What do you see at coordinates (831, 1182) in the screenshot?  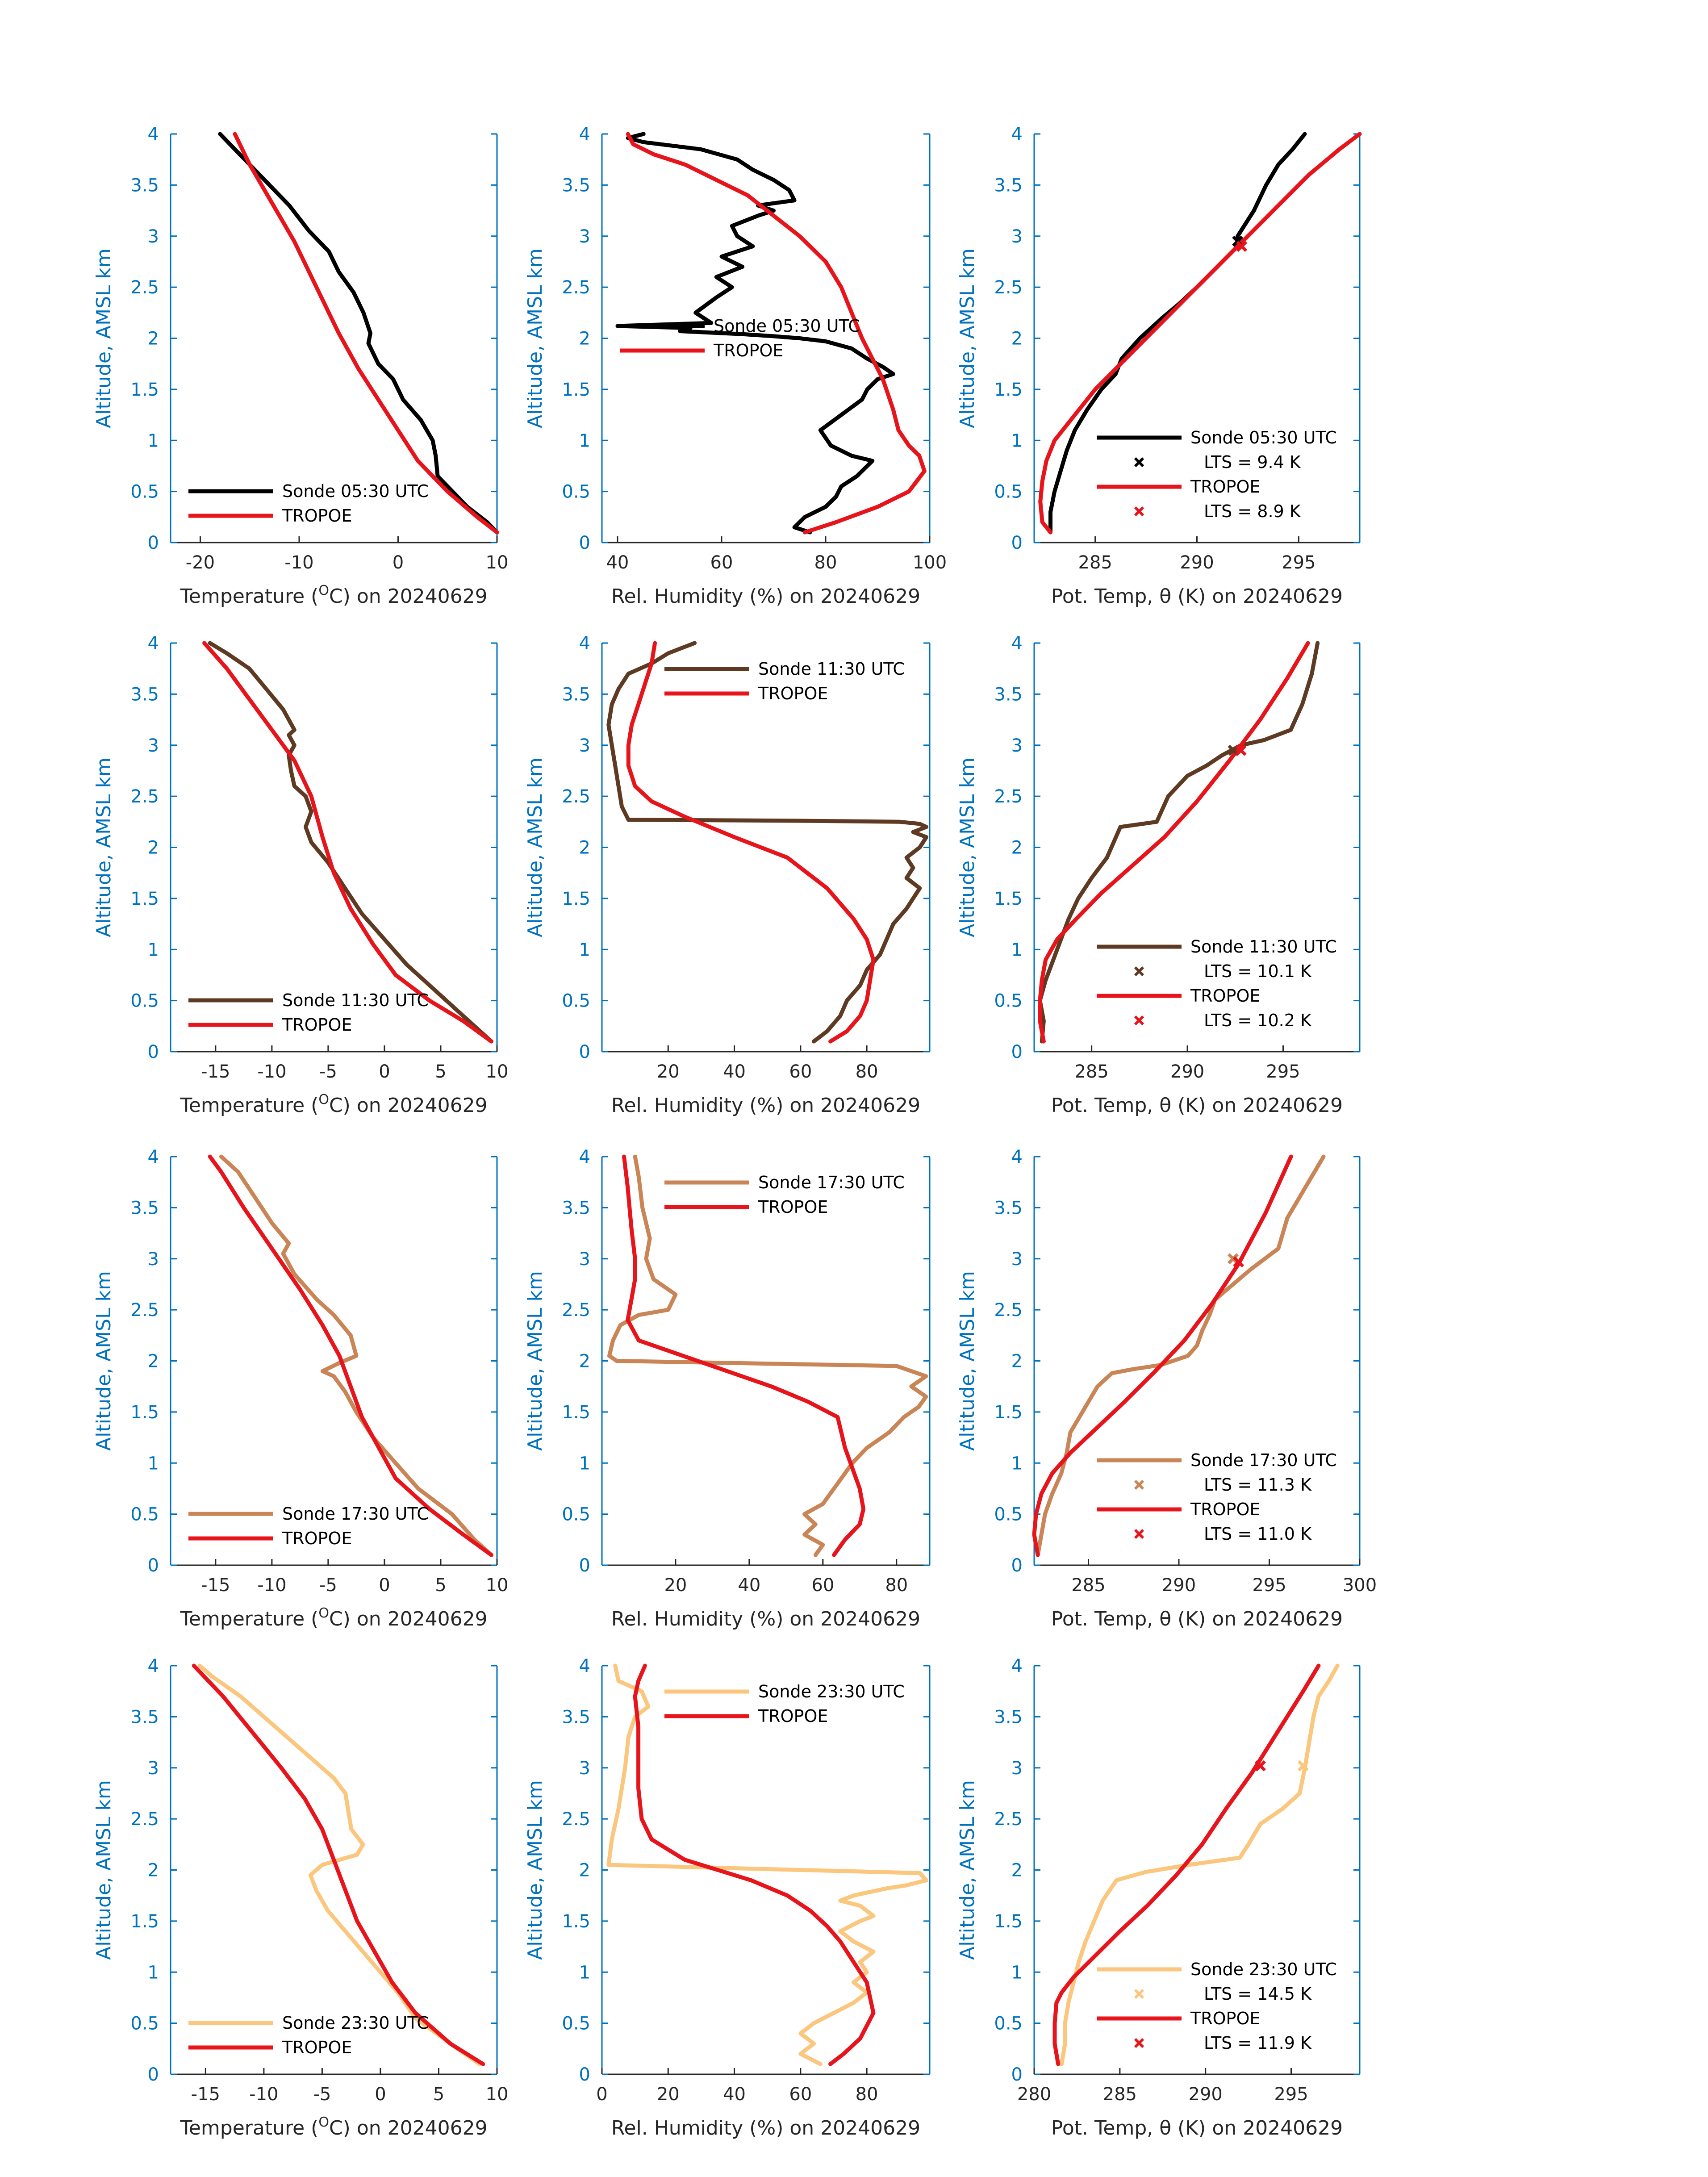 I see `legend-label: Sonde 17:30 UTC` at bounding box center [831, 1182].